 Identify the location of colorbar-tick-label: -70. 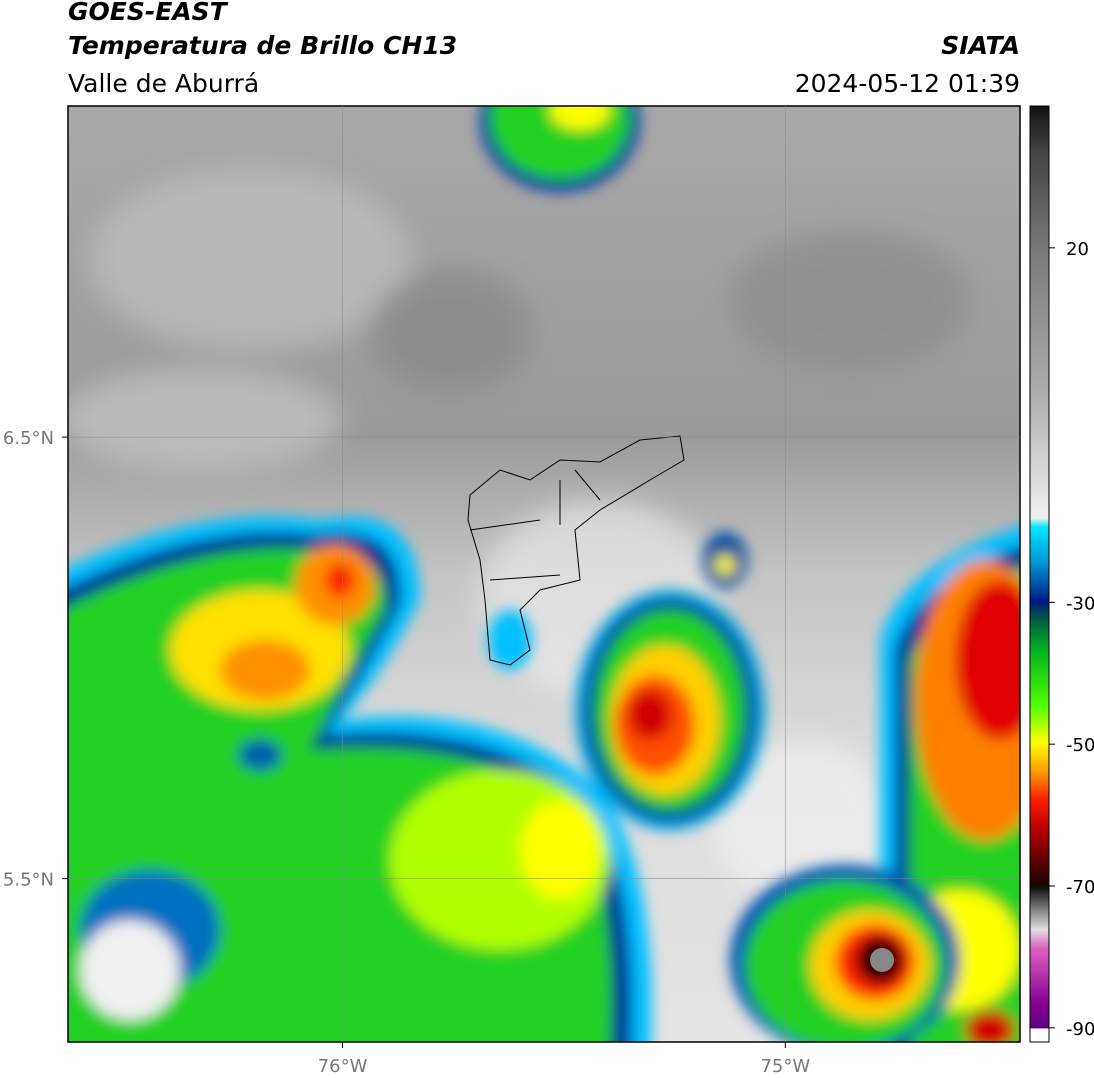
(1080, 887).